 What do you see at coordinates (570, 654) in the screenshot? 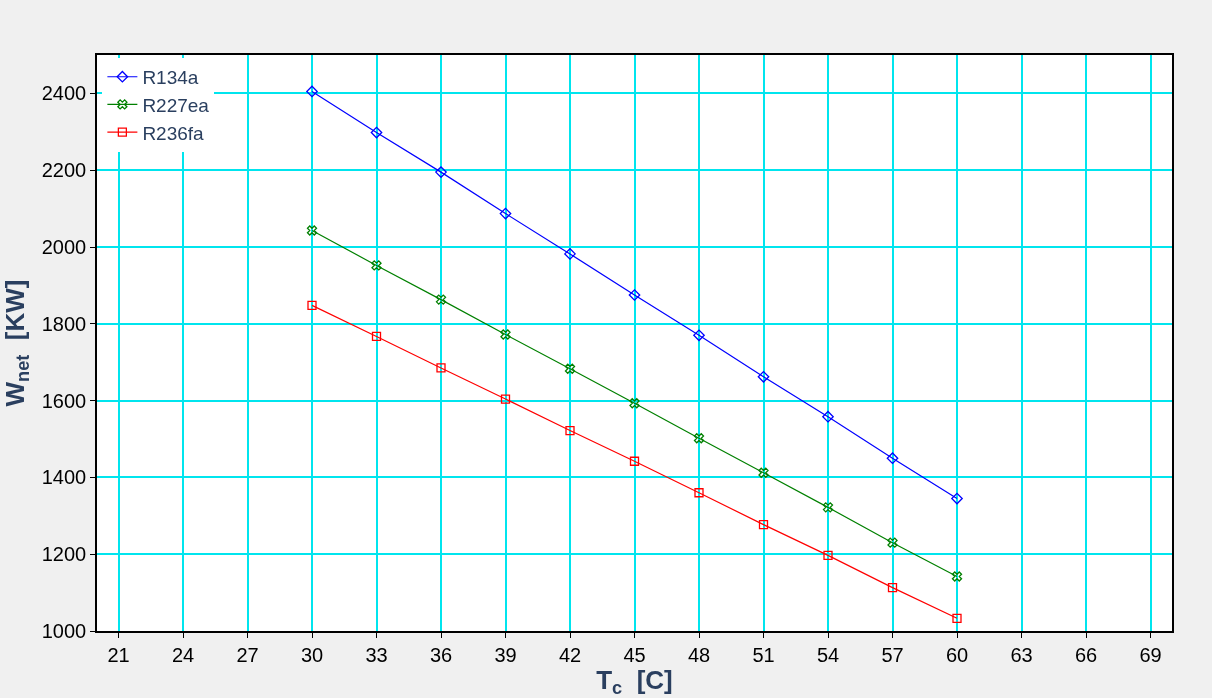
I see `x-tick-label: 42` at bounding box center [570, 654].